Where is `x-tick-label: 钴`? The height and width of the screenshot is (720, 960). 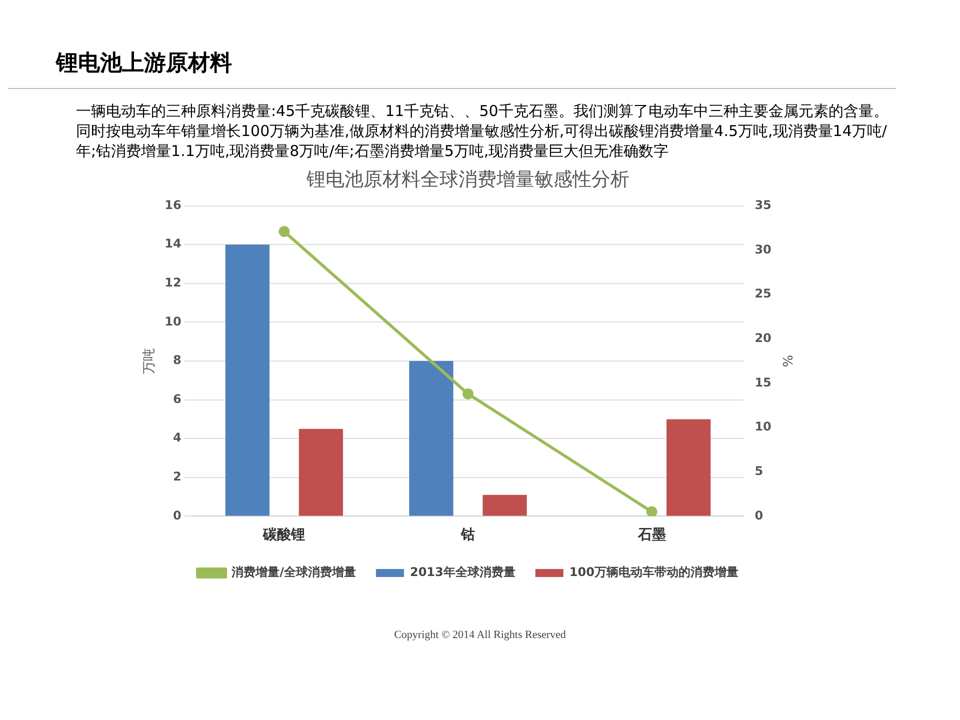 x-tick-label: 钴 is located at coordinates (467, 535).